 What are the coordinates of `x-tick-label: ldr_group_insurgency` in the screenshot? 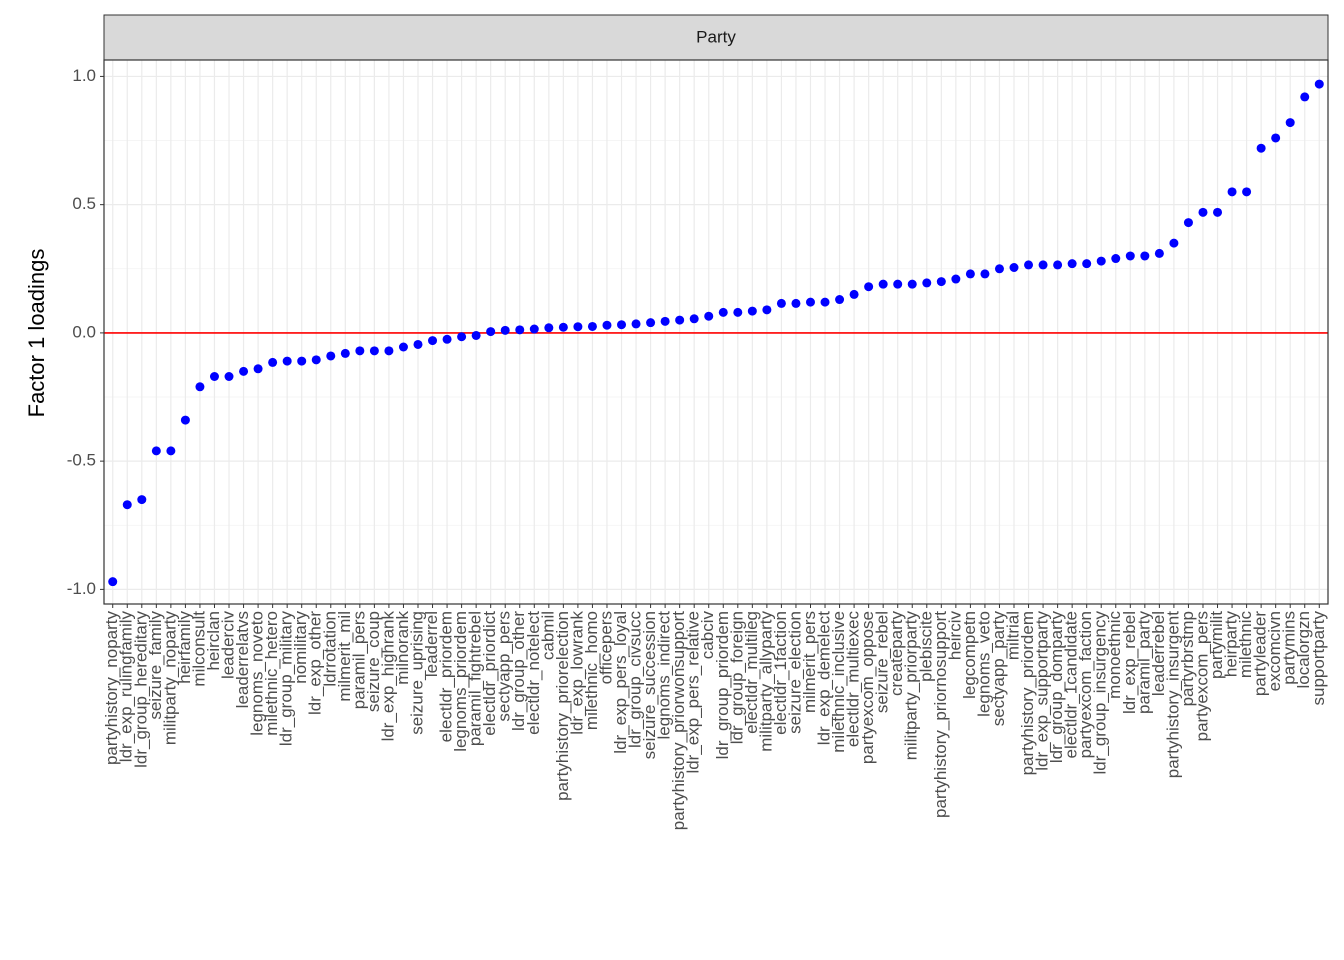 It's located at (1100, 693).